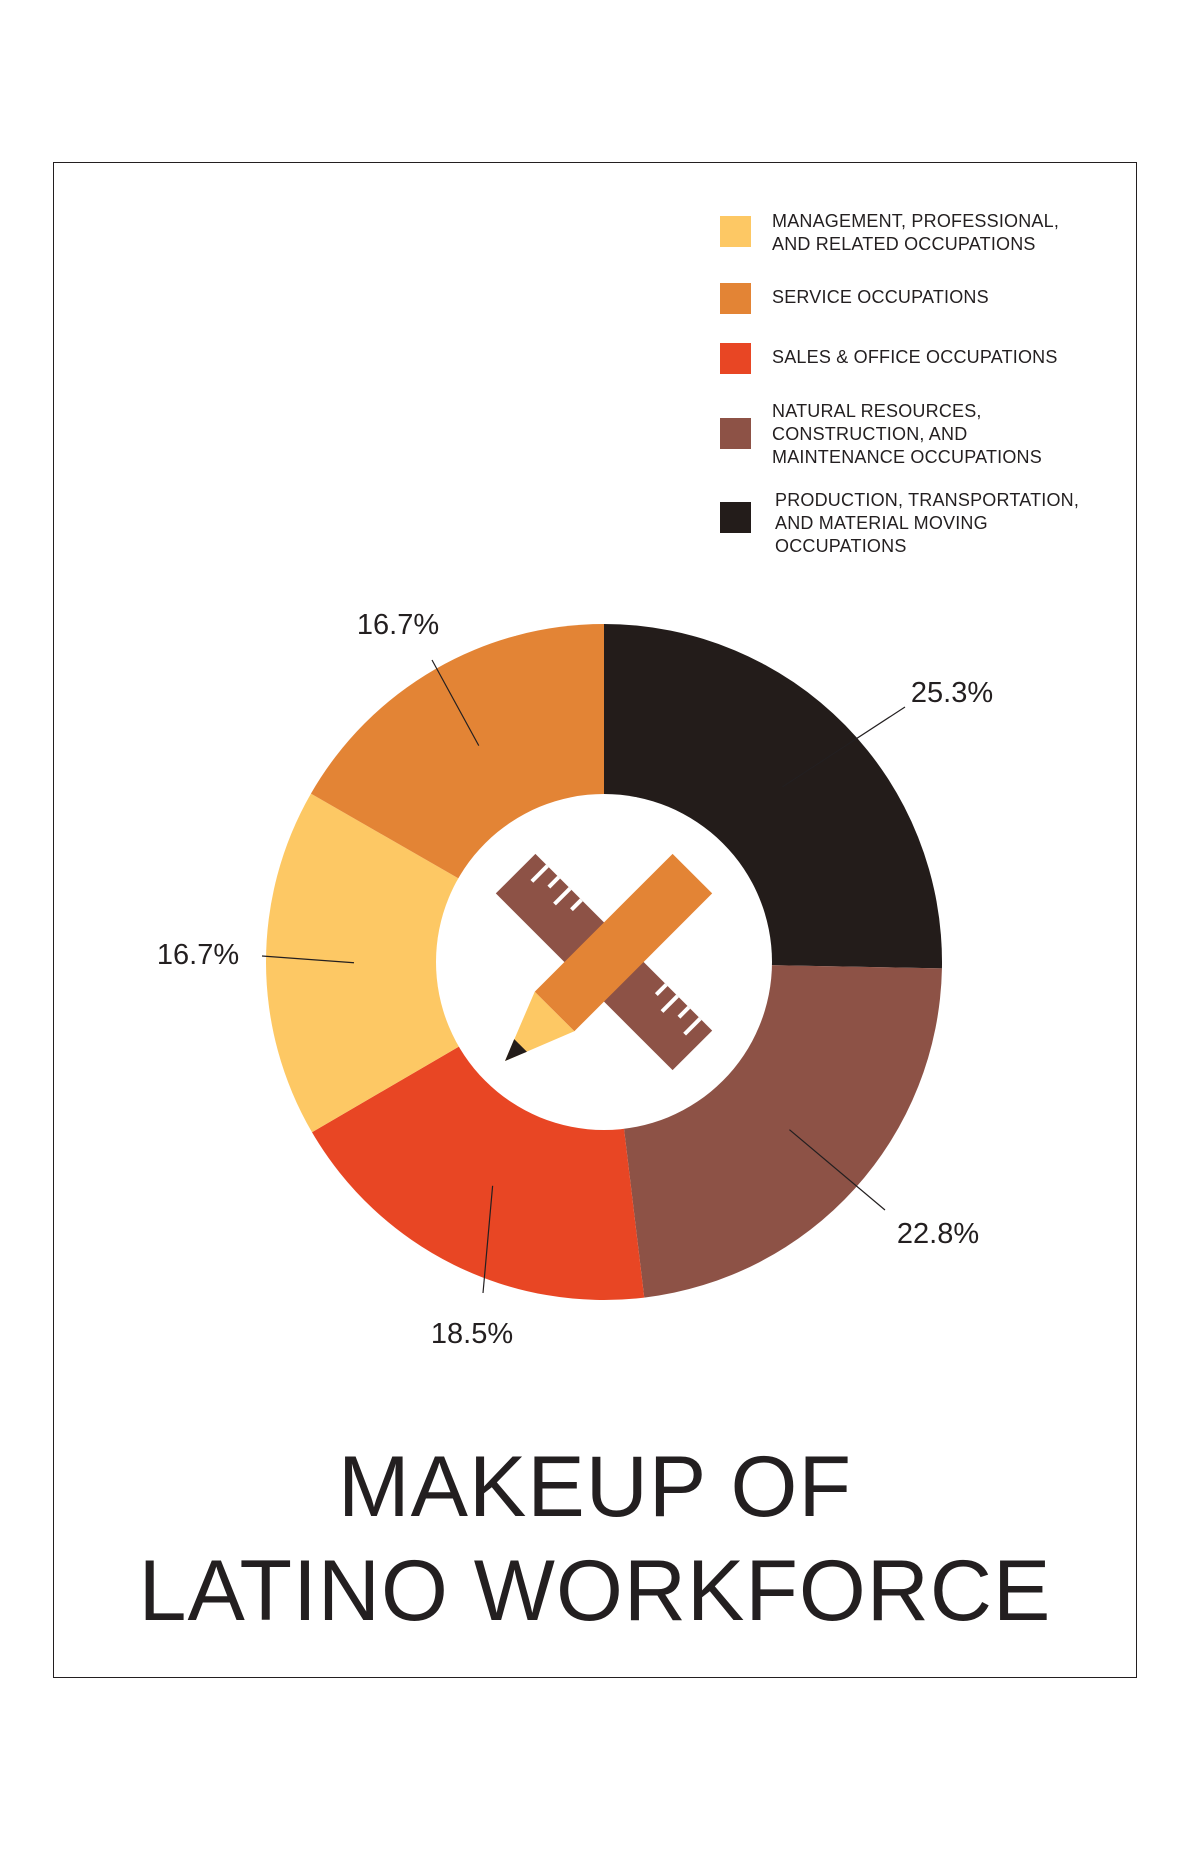 The image size is (1200, 1855). Describe the element at coordinates (735, 298) in the screenshot. I see `legend-swatch-service` at that location.